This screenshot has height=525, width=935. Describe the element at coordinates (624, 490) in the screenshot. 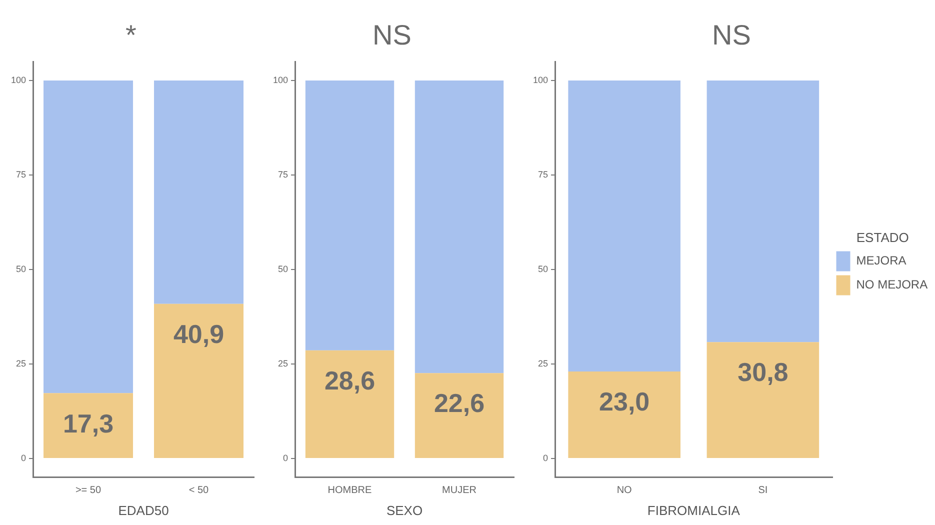

I see `x-tick-label: NO` at that location.